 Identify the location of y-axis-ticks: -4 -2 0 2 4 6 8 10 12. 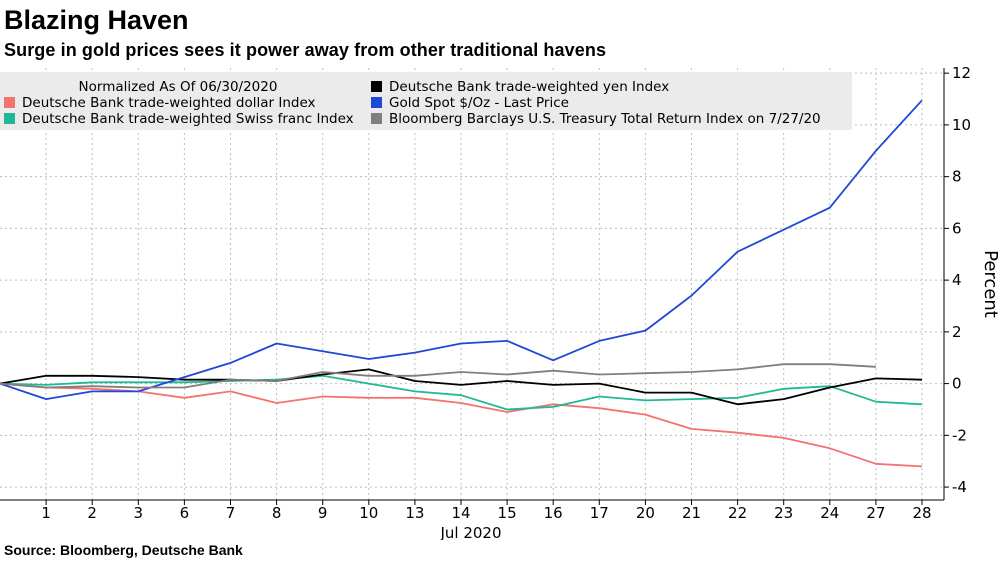
(957, 280).